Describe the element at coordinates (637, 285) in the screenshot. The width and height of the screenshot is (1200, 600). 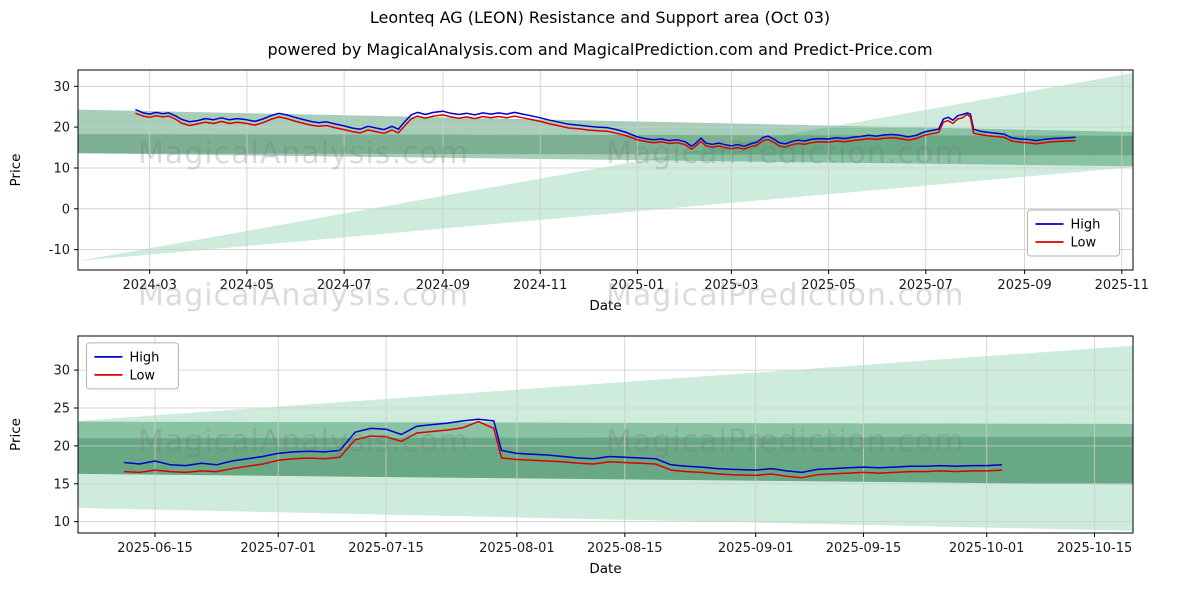
I see `tick-label-x: 2025-01` at that location.